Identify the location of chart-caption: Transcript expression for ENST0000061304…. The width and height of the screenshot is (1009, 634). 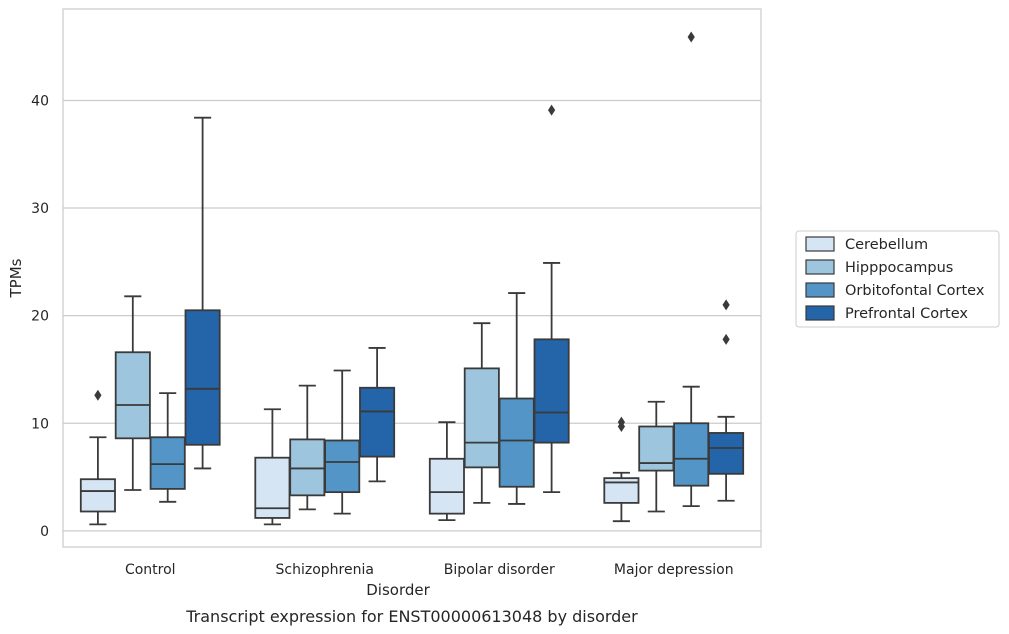
(411, 616).